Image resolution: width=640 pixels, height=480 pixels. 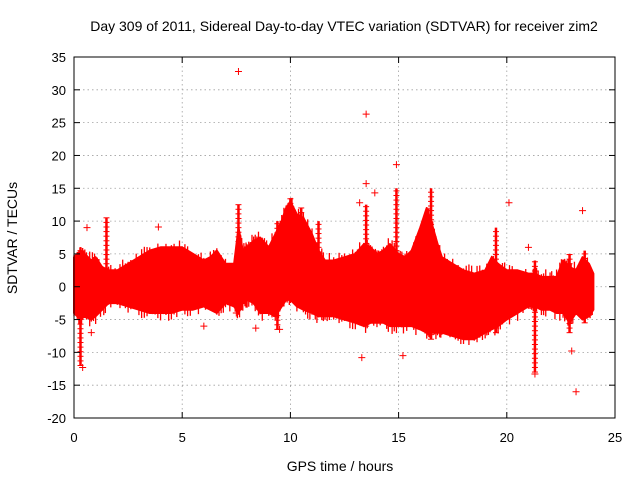 I want to click on y-tick-label: 35, so click(x=59, y=57).